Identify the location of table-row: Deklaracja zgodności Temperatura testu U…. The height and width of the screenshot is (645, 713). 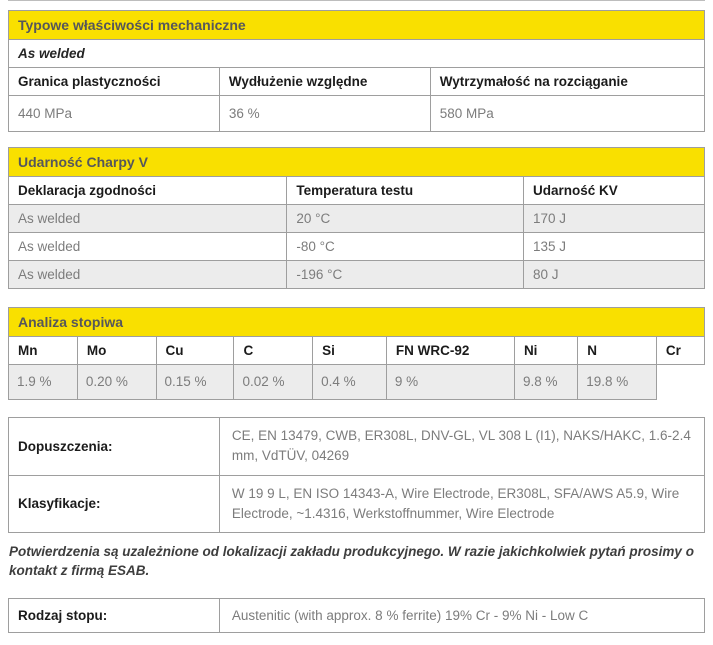
(356, 190).